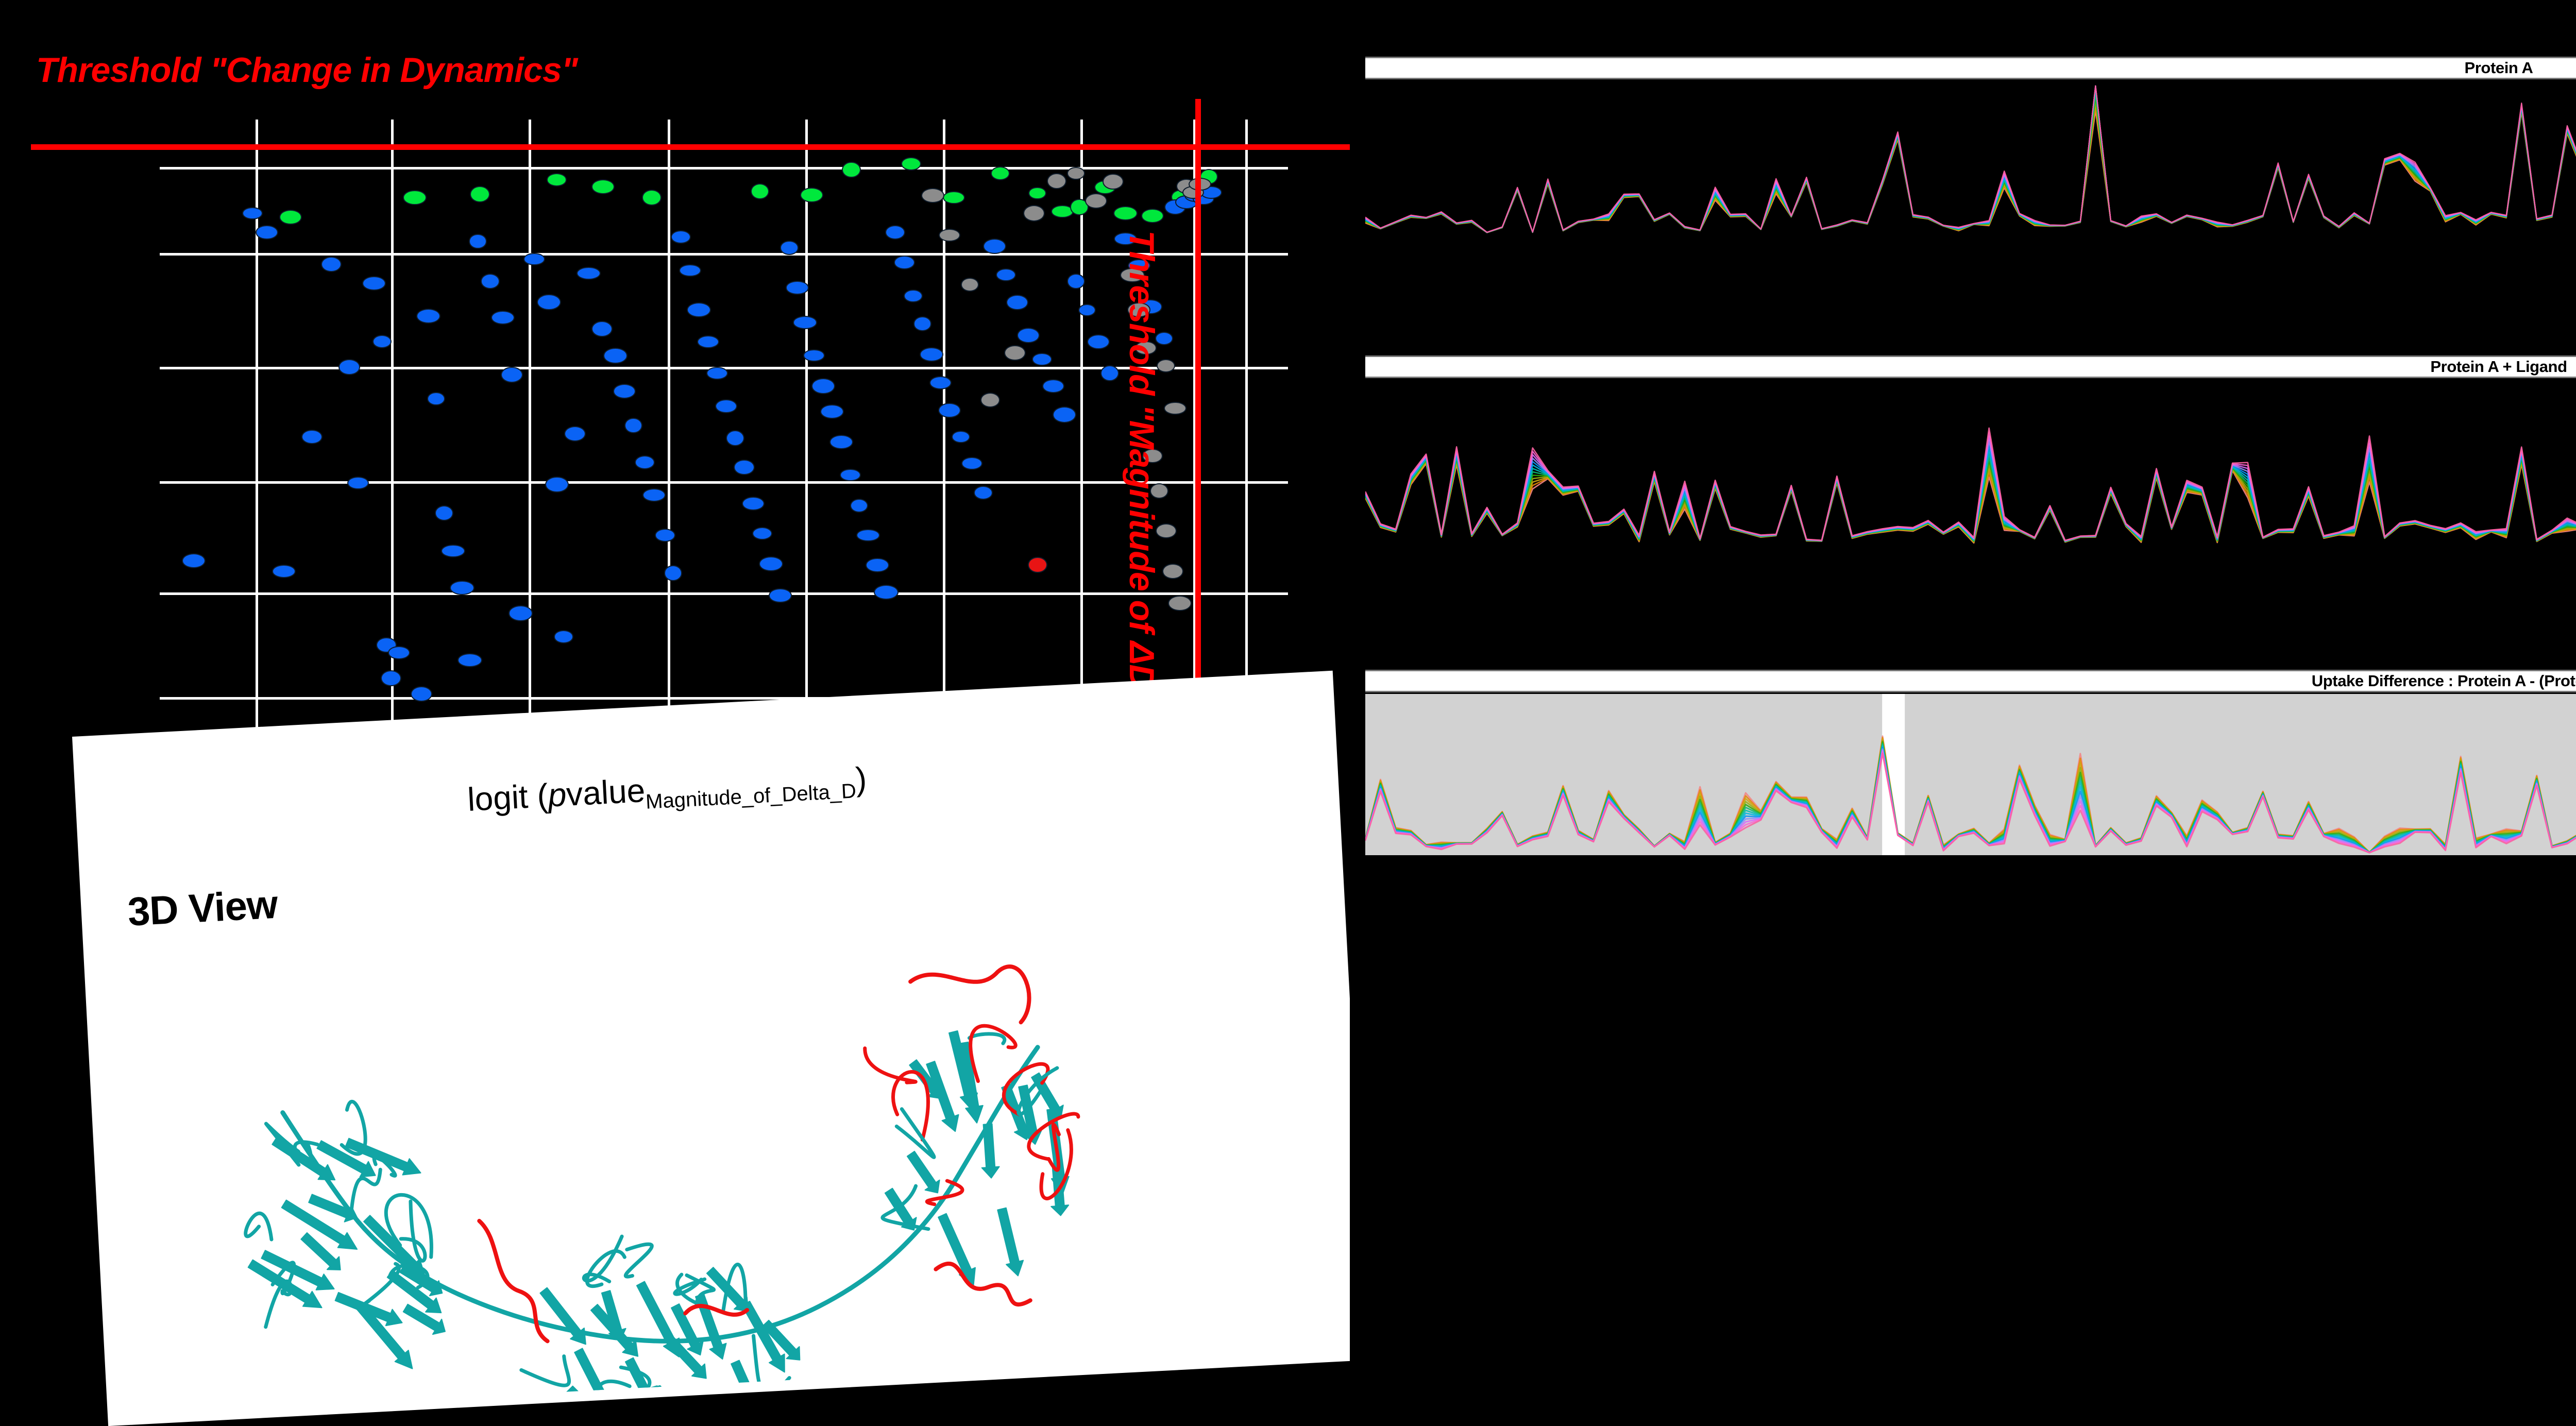 Image resolution: width=2576 pixels, height=1426 pixels. I want to click on uptake-chart-protein-a, so click(1970, 160).